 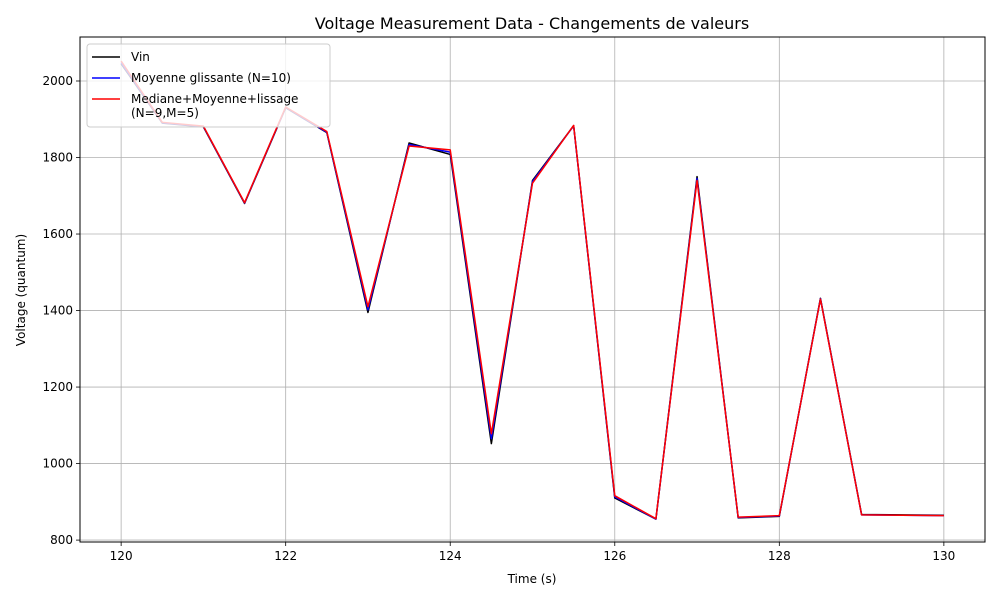 I want to click on x-axis-title: Time (s), so click(x=532, y=579).